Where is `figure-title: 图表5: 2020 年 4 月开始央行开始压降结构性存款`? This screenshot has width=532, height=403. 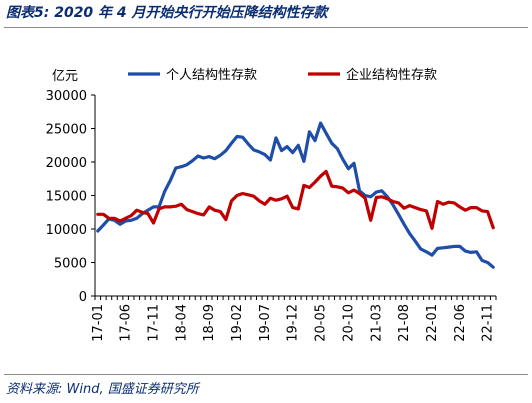 figure-title: 图表5: 2020 年 4 月开始央行开始压降结构性存款 is located at coordinates (167, 13).